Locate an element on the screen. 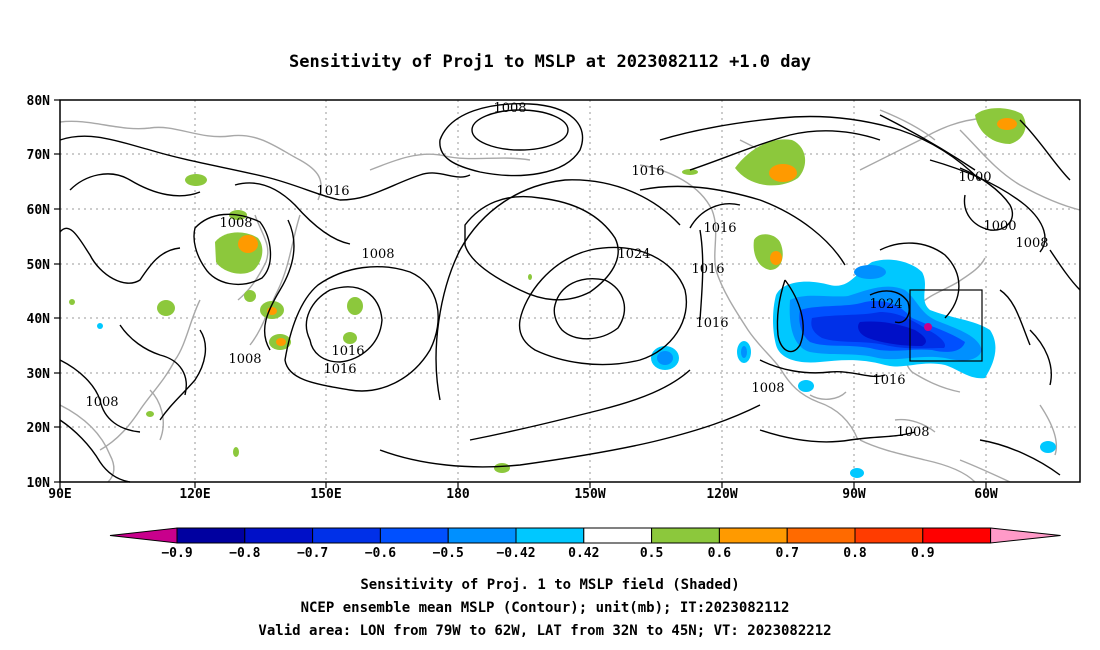 This screenshot has width=1100, height=650. lon-tick-label: 150W is located at coordinates (589, 494).